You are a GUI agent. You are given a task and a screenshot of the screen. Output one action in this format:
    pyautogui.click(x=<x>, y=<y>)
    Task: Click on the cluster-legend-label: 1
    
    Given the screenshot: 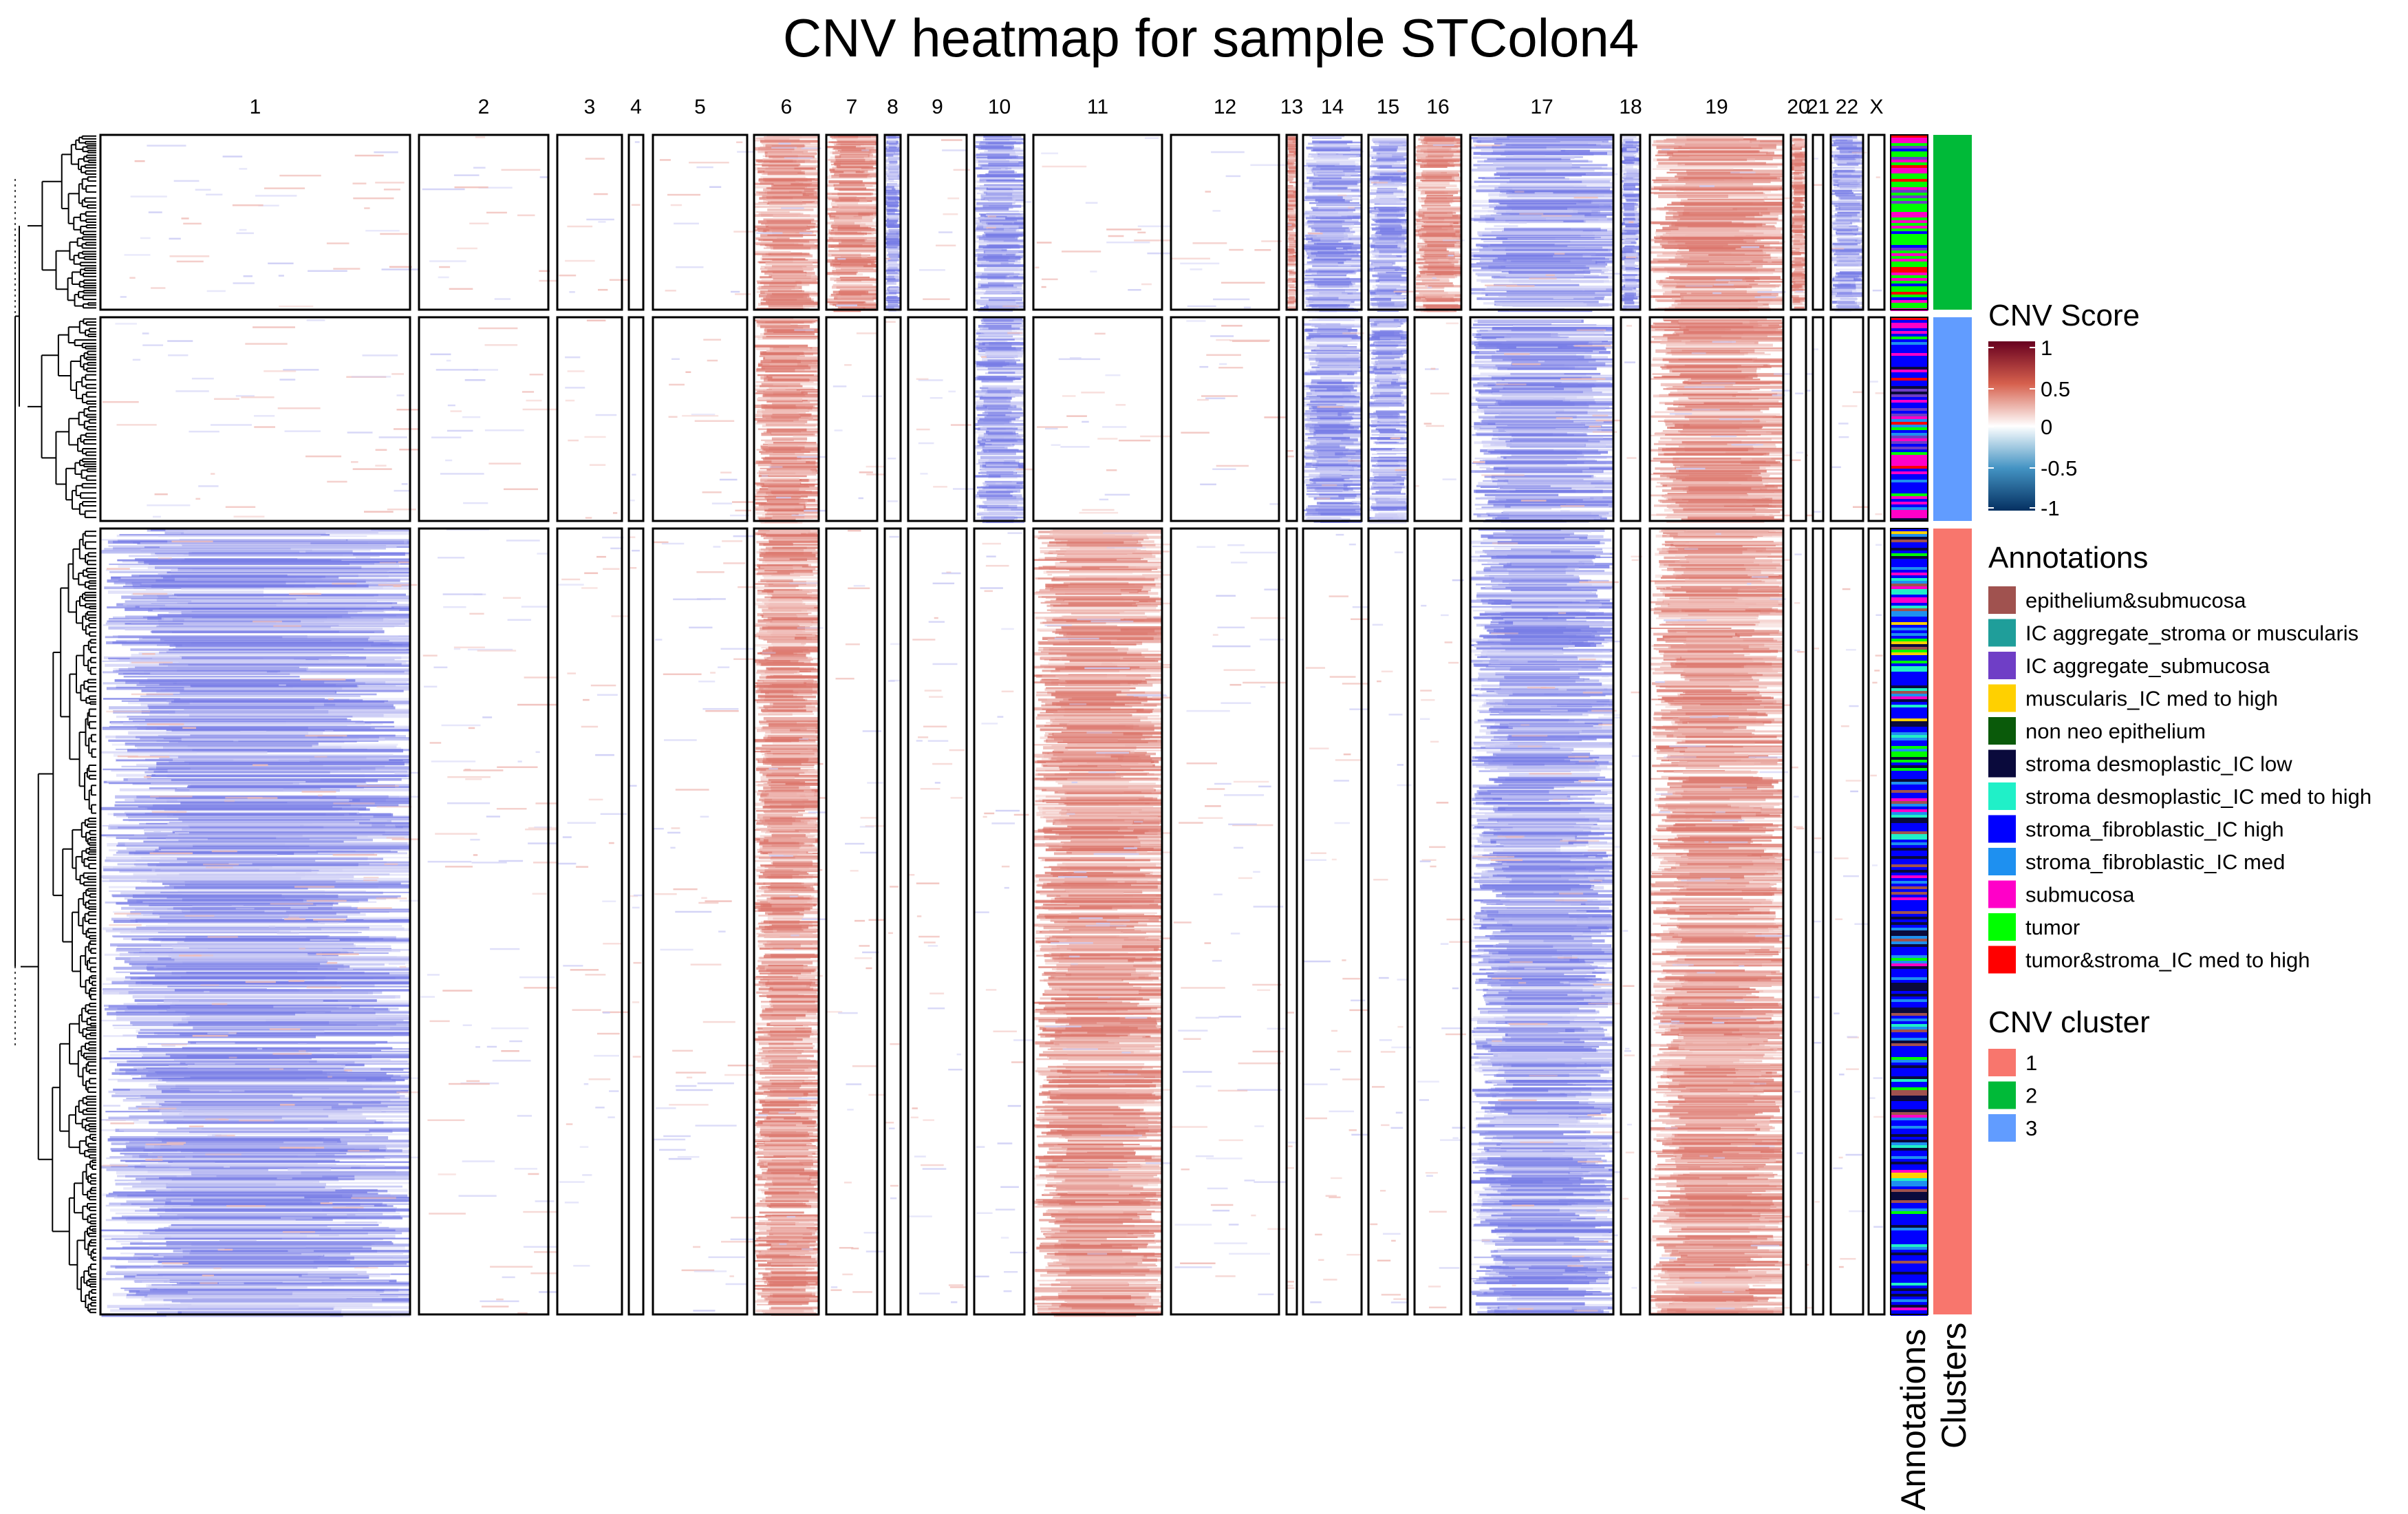 What is the action you would take?
    pyautogui.click(x=2031, y=1063)
    